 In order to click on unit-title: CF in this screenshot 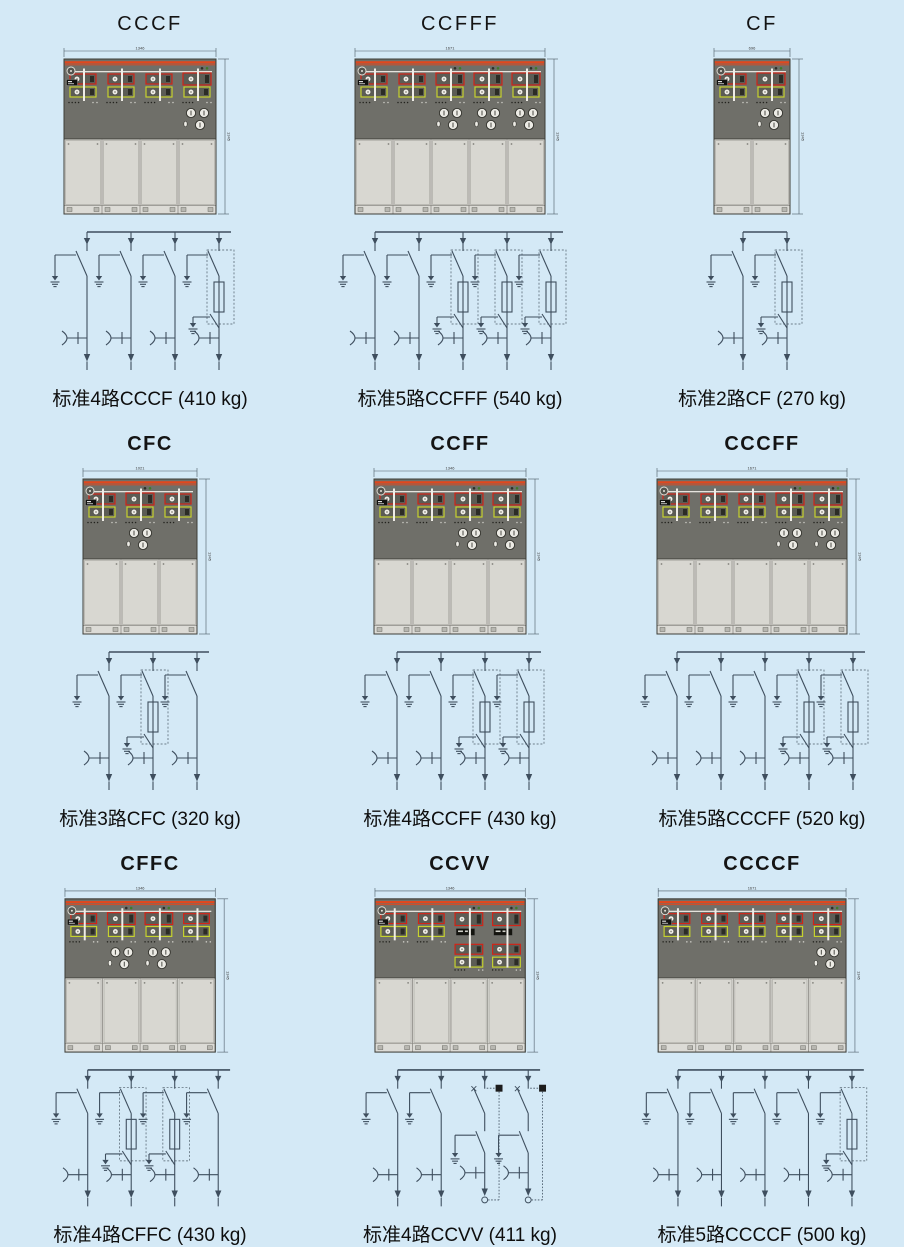, I will do `click(762, 24)`.